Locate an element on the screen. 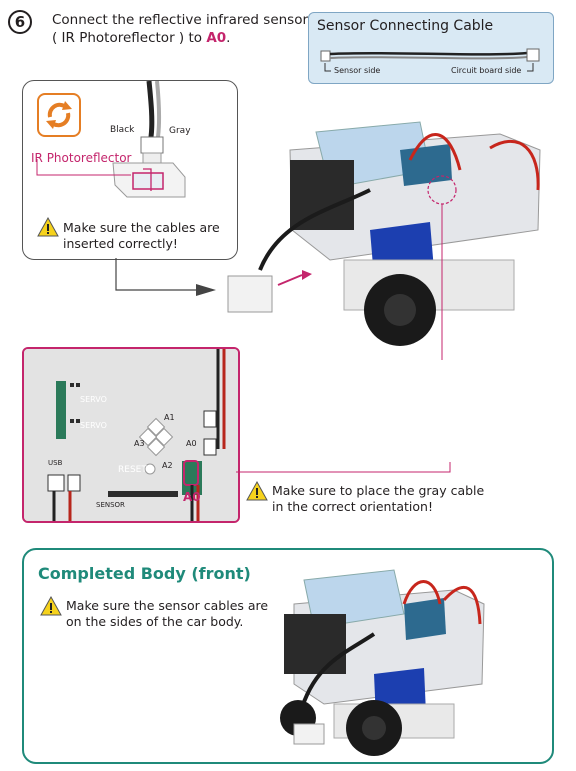  step-instruction-line2: ( IR Photoreflector ) to A0. is located at coordinates (141, 38).